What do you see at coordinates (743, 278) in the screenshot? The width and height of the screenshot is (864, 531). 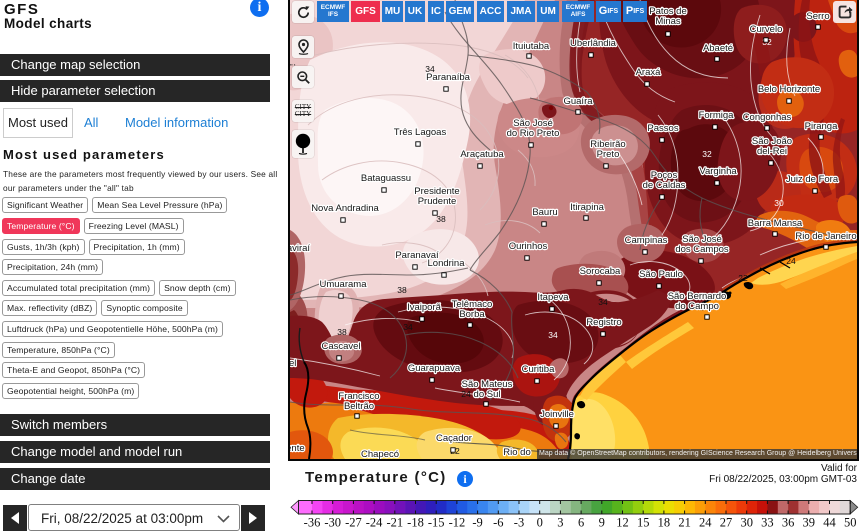 I see `svg-text: 22` at bounding box center [743, 278].